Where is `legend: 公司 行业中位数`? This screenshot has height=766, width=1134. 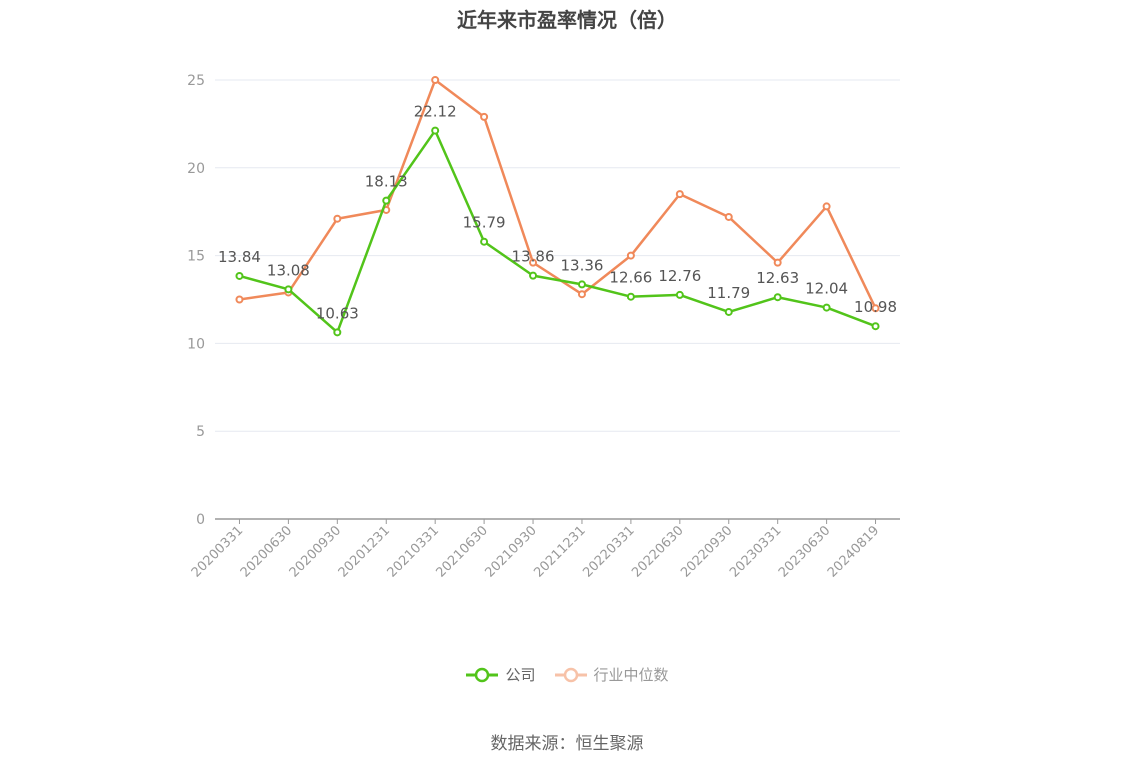
legend: 公司 行业中位数 is located at coordinates (567, 674).